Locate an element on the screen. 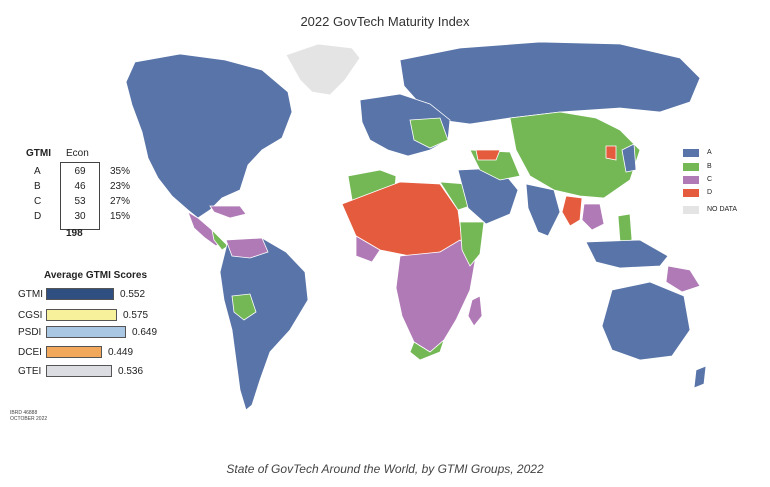  group-letter: C is located at coordinates (38, 201).